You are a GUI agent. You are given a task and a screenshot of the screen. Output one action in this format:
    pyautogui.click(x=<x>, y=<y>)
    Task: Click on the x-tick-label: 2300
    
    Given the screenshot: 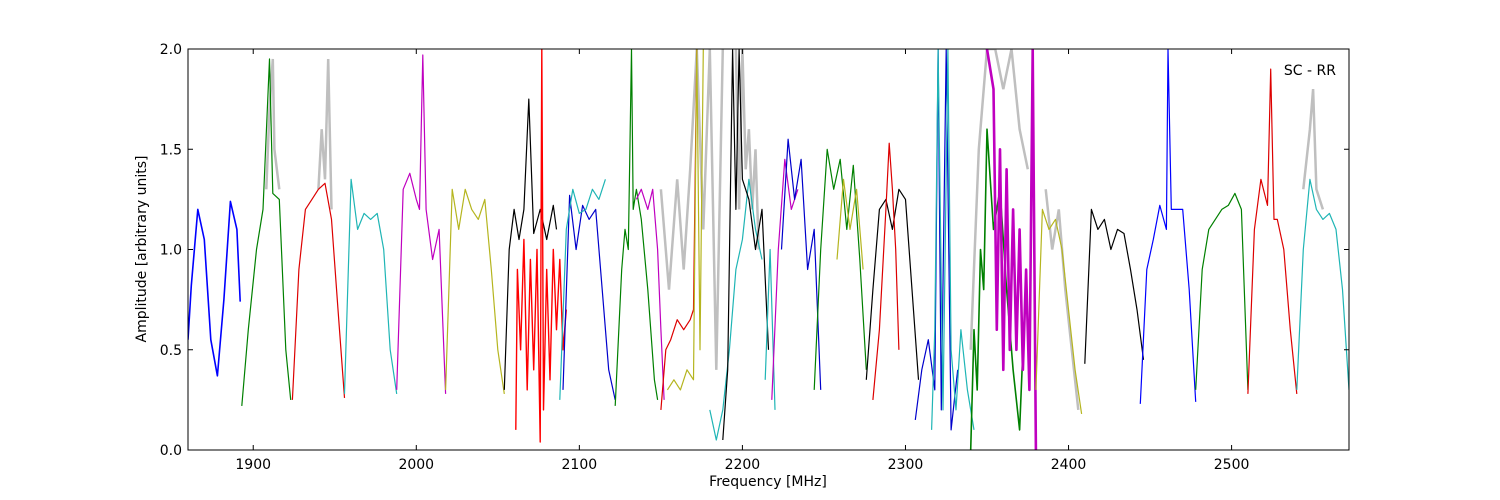 What is the action you would take?
    pyautogui.click(x=906, y=465)
    